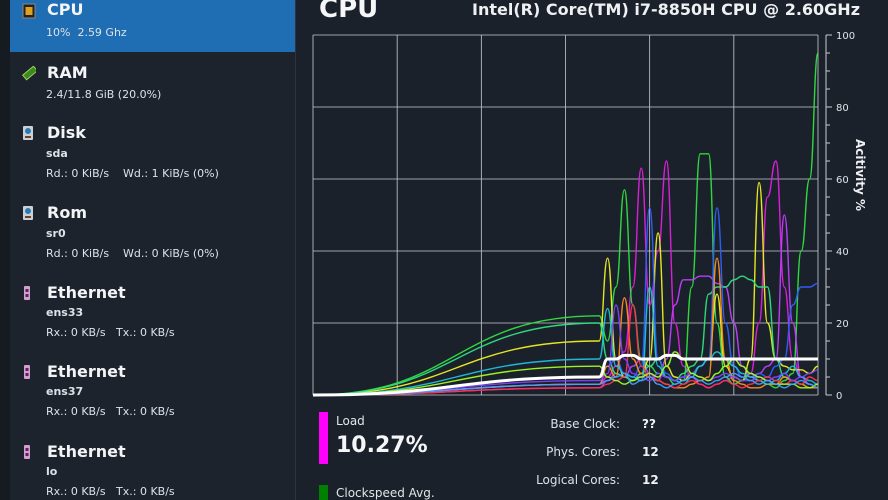 The image size is (888, 500). Describe the element at coordinates (152, 26) in the screenshot. I see `sidebar-item-cpu: CPU 10% 2.59 Ghz` at that location.